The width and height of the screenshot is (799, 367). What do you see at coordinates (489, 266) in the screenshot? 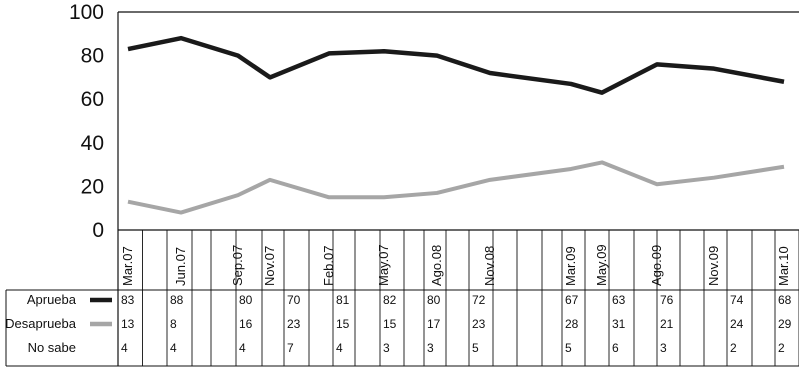
I see `x-tick-label: Nov.08` at bounding box center [489, 266].